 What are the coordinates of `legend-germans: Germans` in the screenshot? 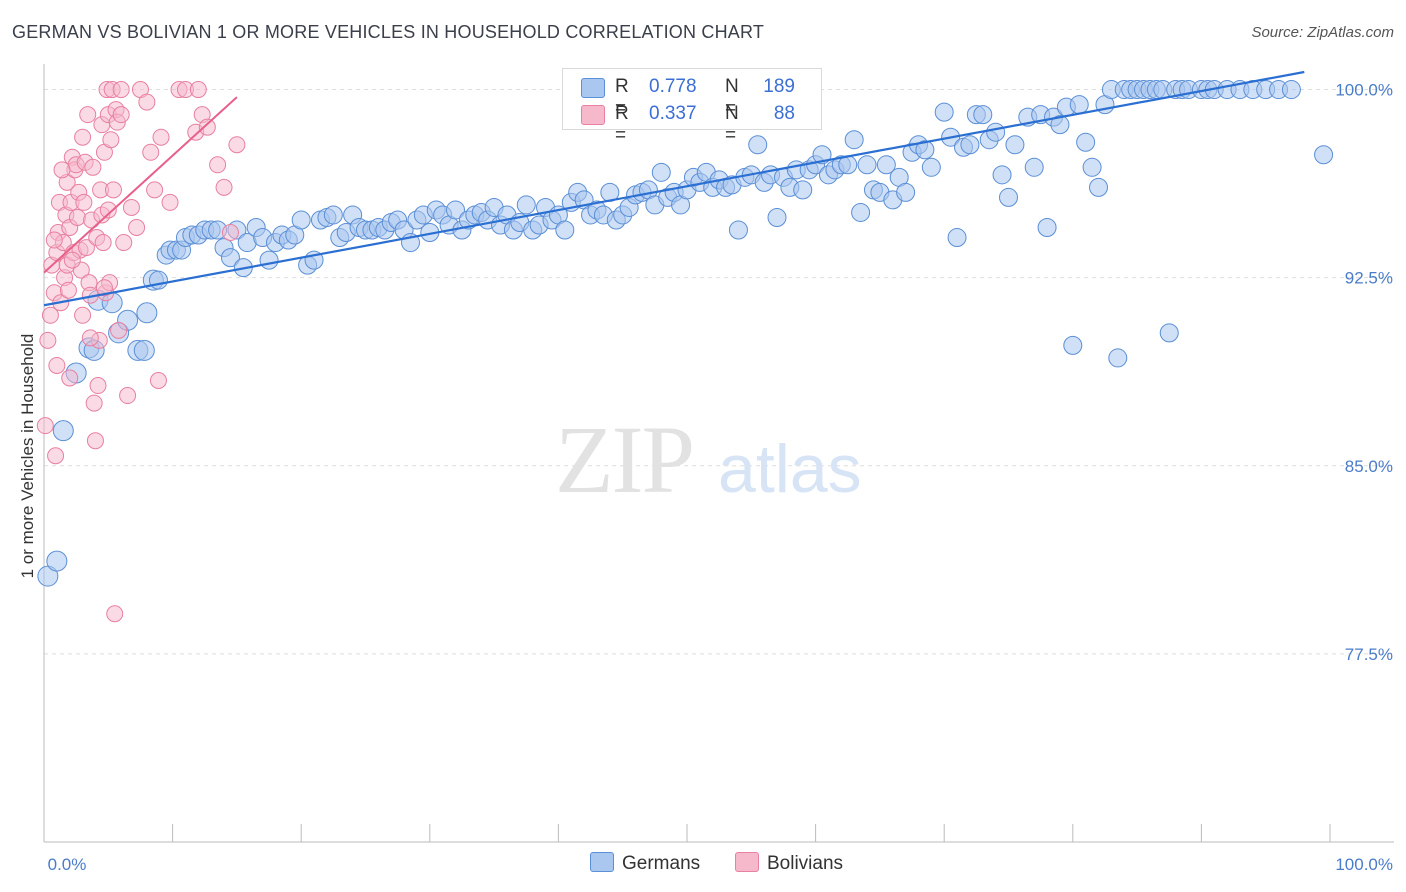 It's located at (645, 863).